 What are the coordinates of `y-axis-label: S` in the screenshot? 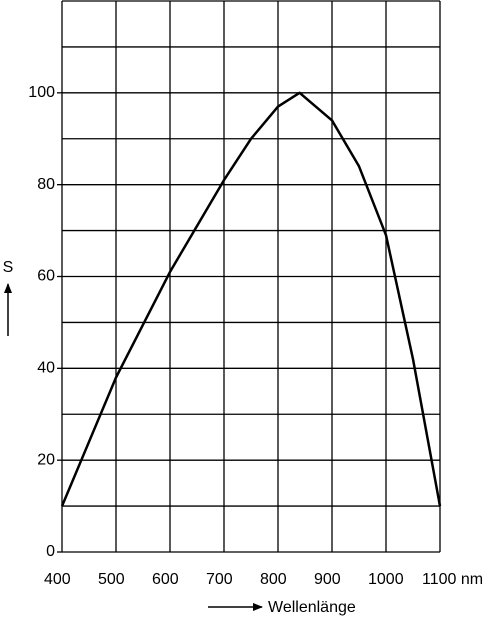 It's located at (8, 267).